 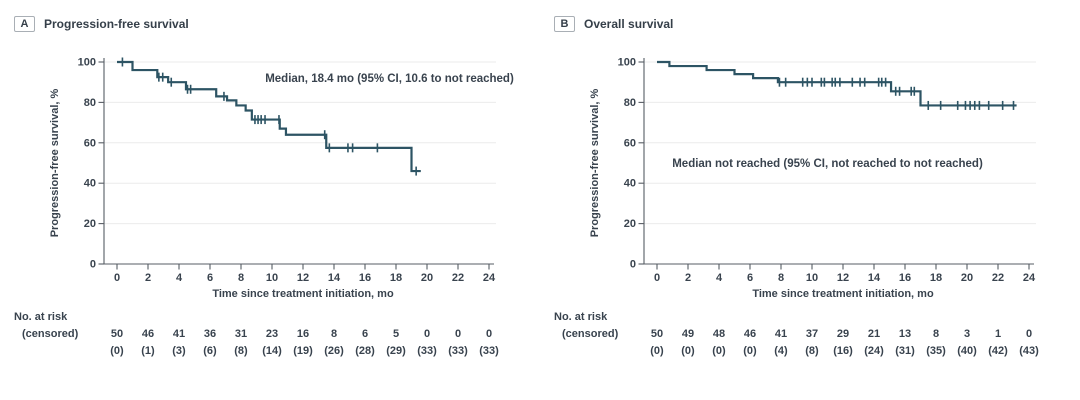 I want to click on censored-count: (35), so click(x=936, y=351).